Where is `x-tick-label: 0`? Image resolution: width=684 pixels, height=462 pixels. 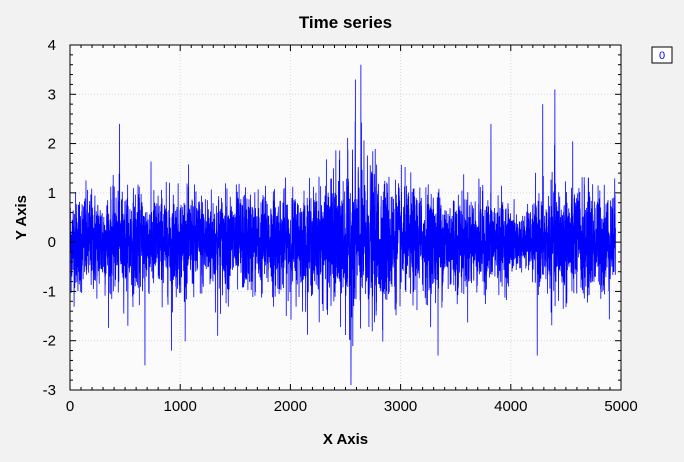 x-tick-label: 0 is located at coordinates (70, 406).